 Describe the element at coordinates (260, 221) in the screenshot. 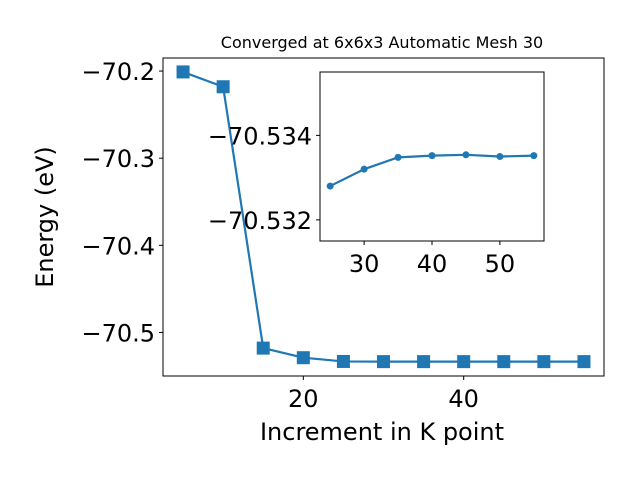

I see `inset-y-tick-label: −70.532` at that location.